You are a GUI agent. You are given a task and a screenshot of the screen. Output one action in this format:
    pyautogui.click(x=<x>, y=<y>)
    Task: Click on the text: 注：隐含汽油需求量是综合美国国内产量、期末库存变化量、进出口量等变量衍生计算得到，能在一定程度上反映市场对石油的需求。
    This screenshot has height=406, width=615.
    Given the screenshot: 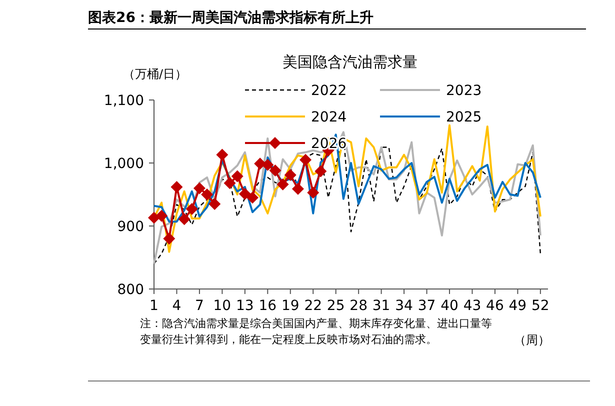 What is the action you would take?
    pyautogui.click(x=316, y=332)
    